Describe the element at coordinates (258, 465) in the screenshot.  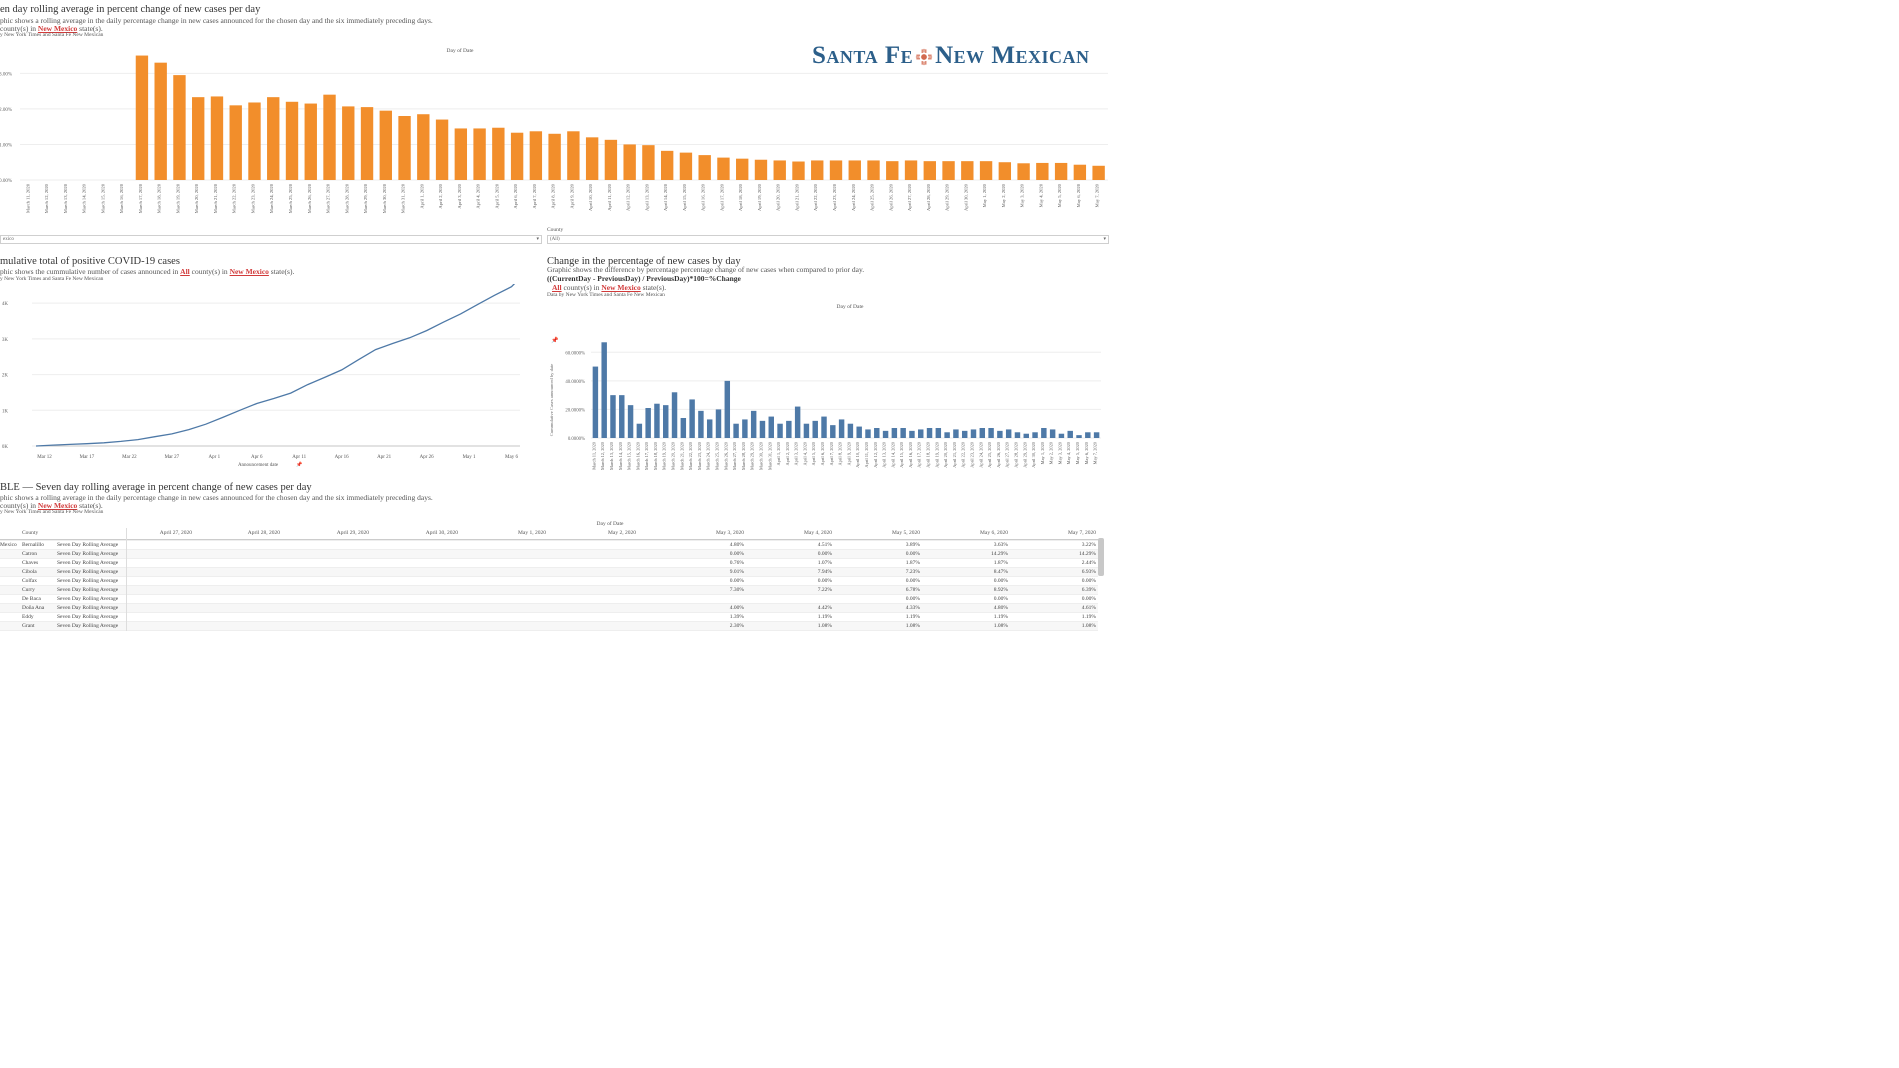
I see `x-axis-label: Announcement date` at that location.